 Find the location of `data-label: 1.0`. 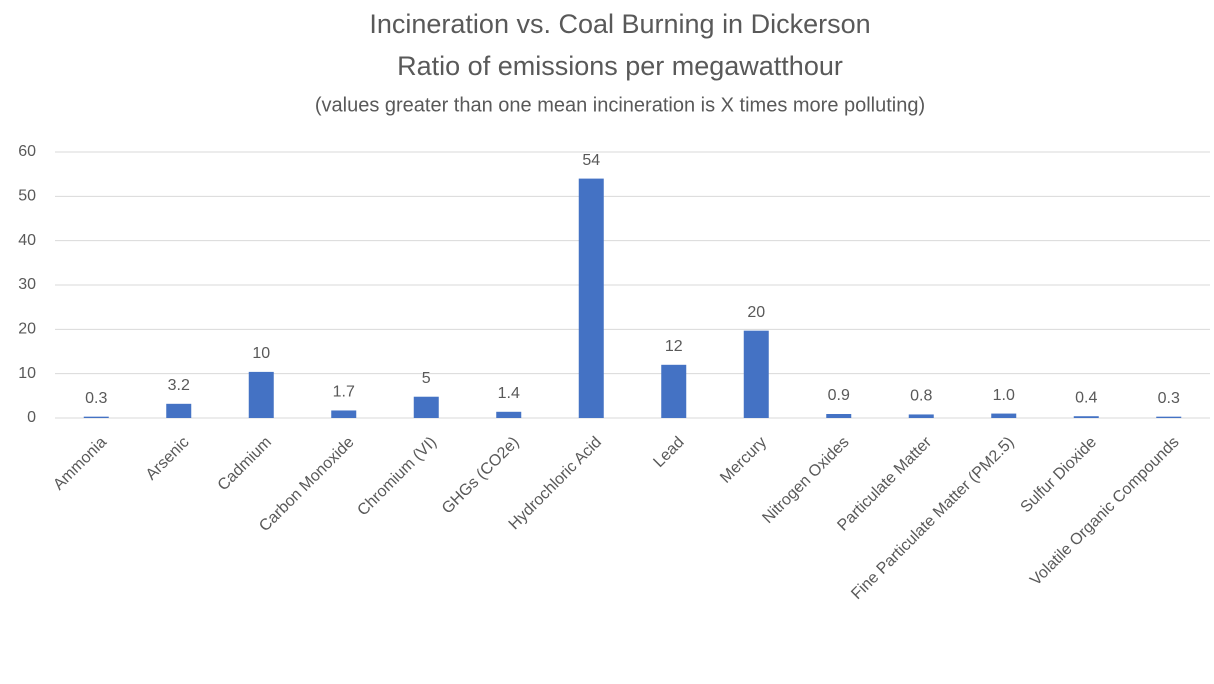

data-label: 1.0 is located at coordinates (1004, 395).